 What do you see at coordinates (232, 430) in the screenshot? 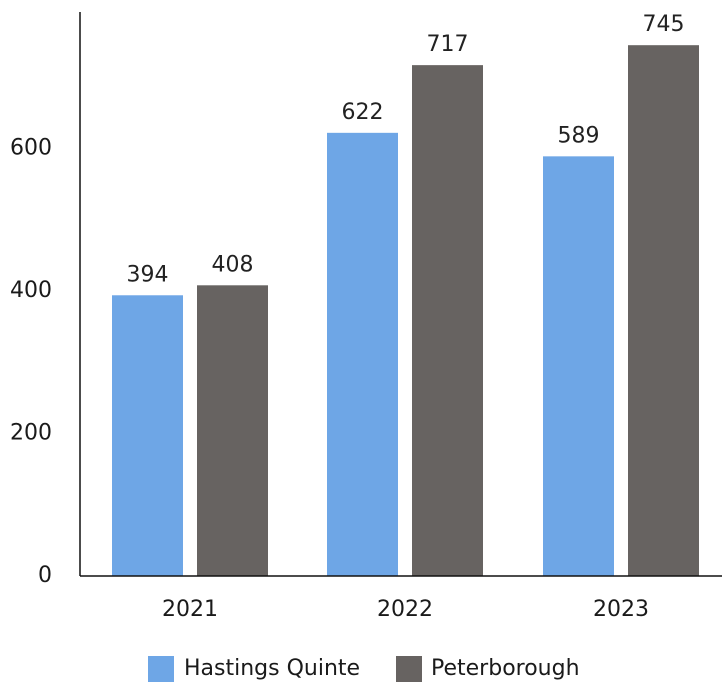
I see `bar-peterborough-2021` at bounding box center [232, 430].